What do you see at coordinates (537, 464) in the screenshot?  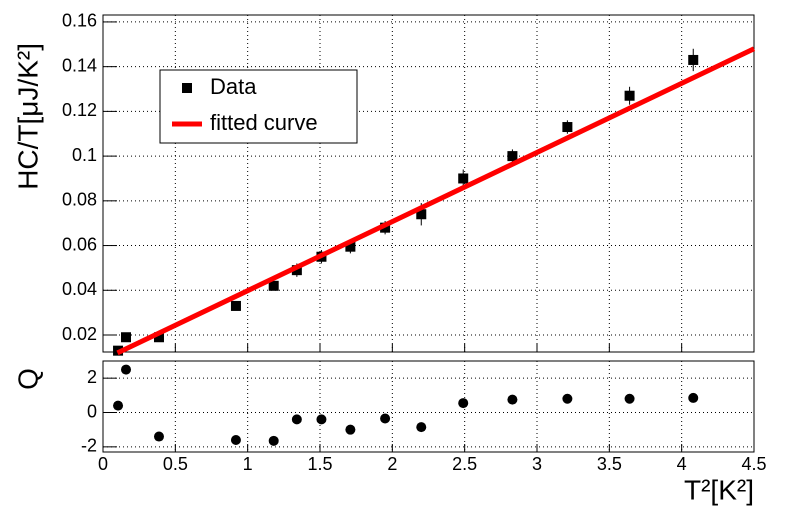 I see `x-tick-label: 3` at bounding box center [537, 464].